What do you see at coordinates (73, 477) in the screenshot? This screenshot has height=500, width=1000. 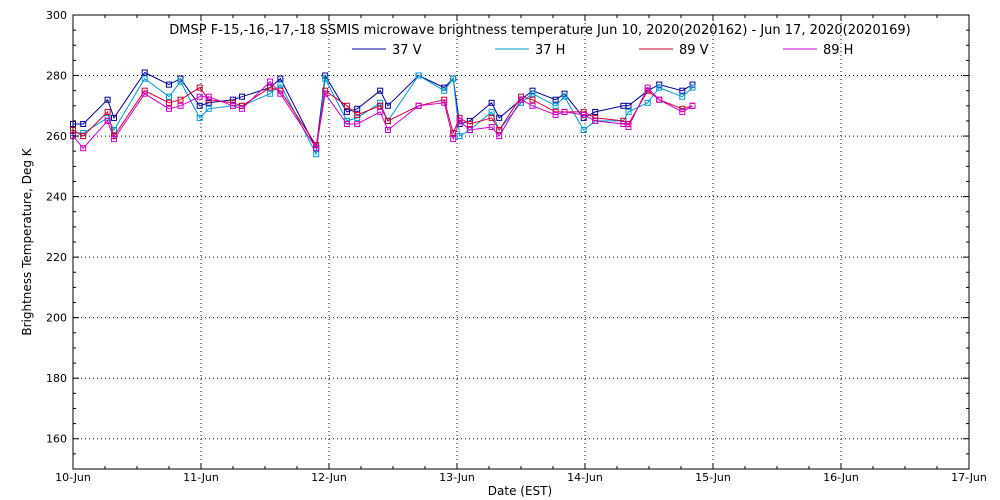 I see `x-tick-label: 10-Jun` at bounding box center [73, 477].